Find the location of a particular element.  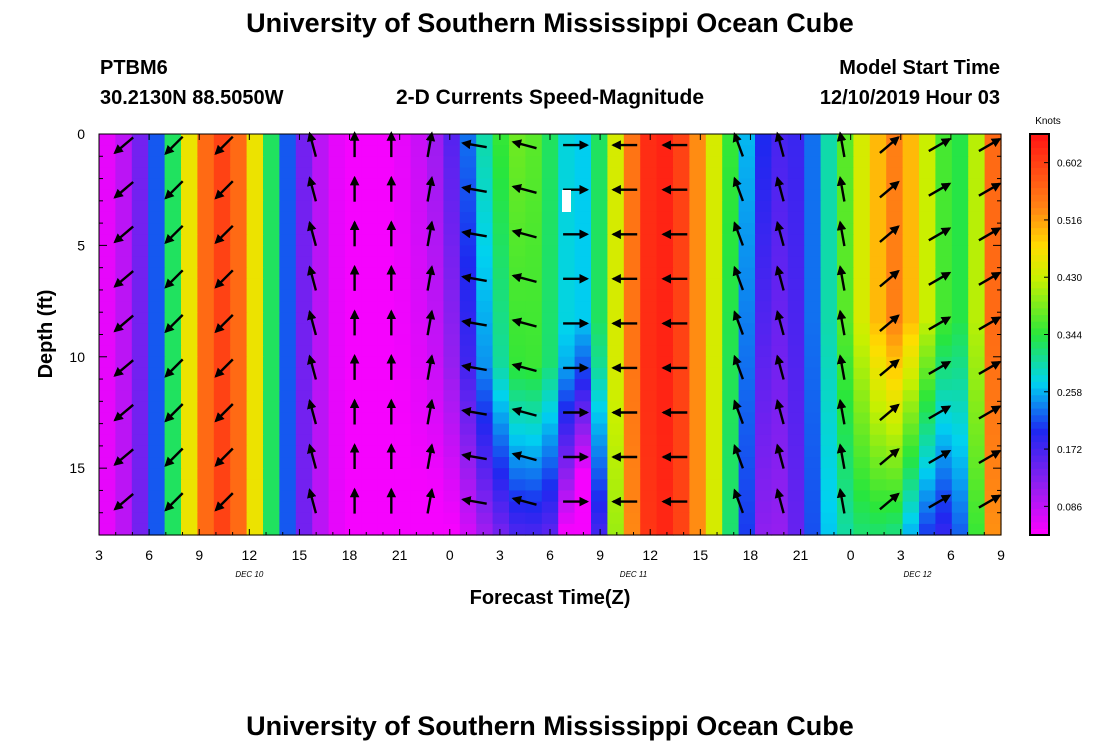

blank-data-marker is located at coordinates (566, 201).